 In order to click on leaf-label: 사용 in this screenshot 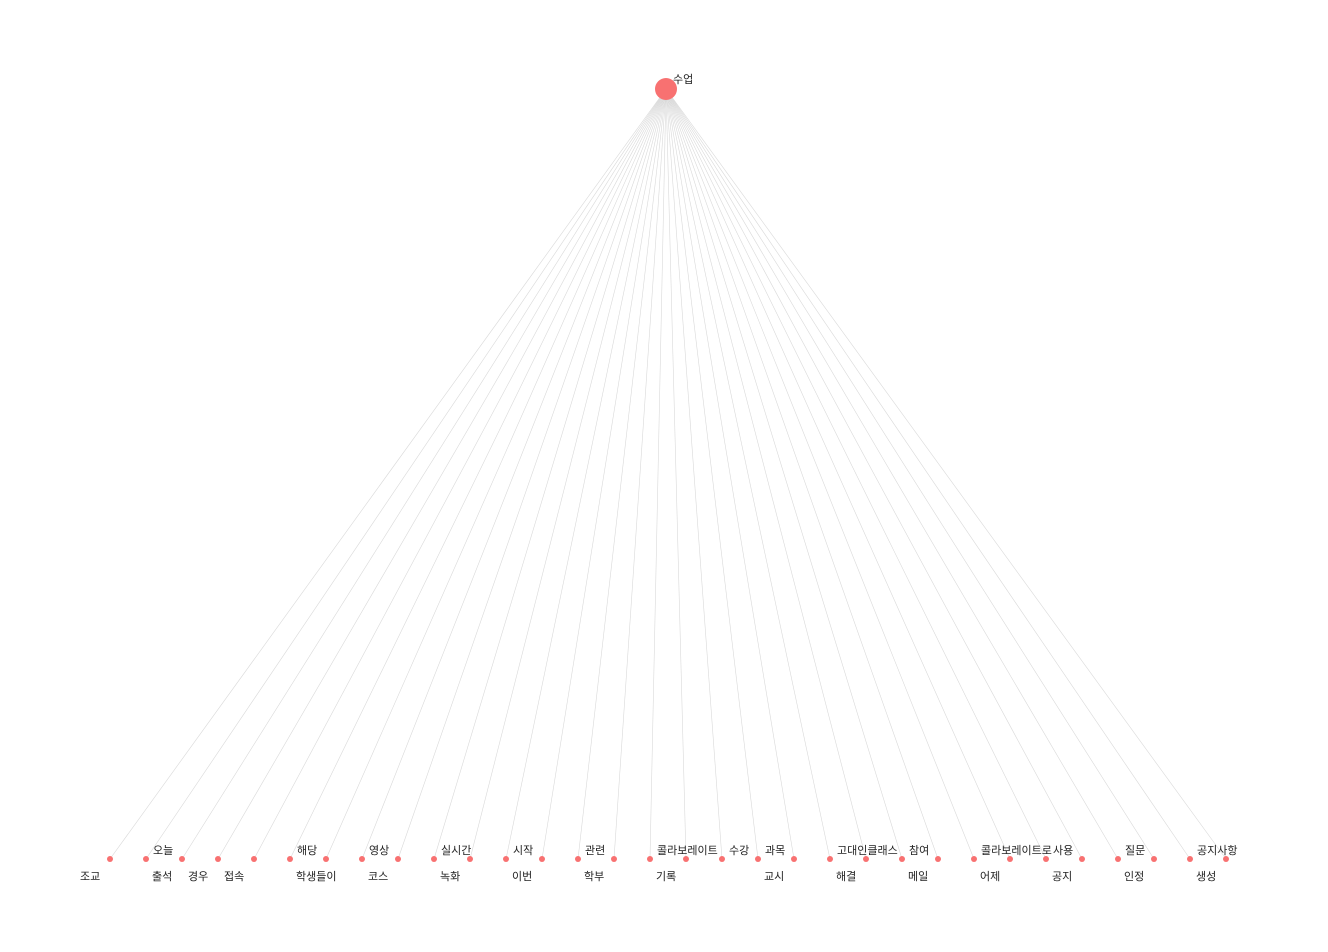, I will do `click(1063, 850)`.